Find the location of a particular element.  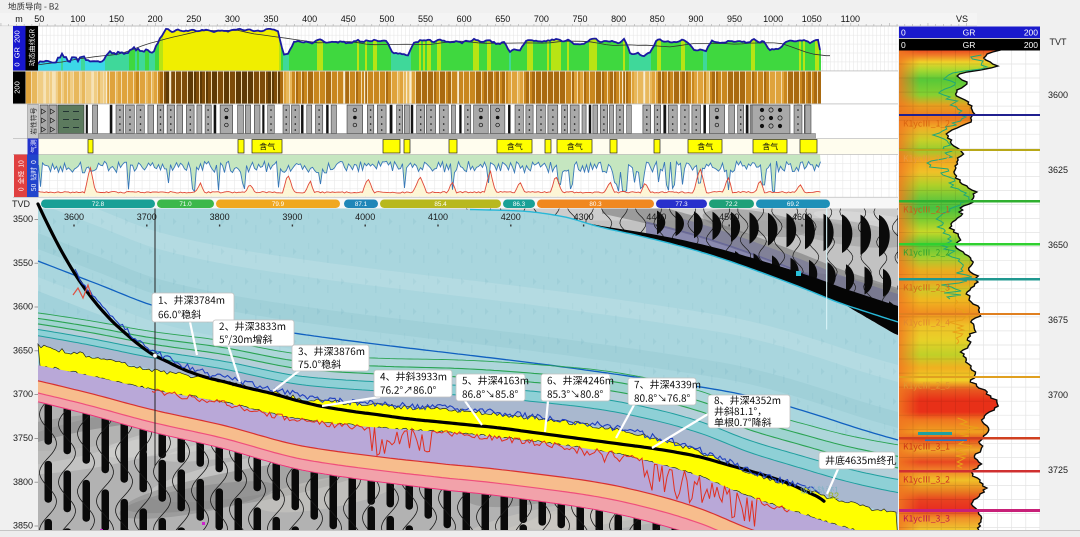

svg-text: 750 is located at coordinates (579, 19).